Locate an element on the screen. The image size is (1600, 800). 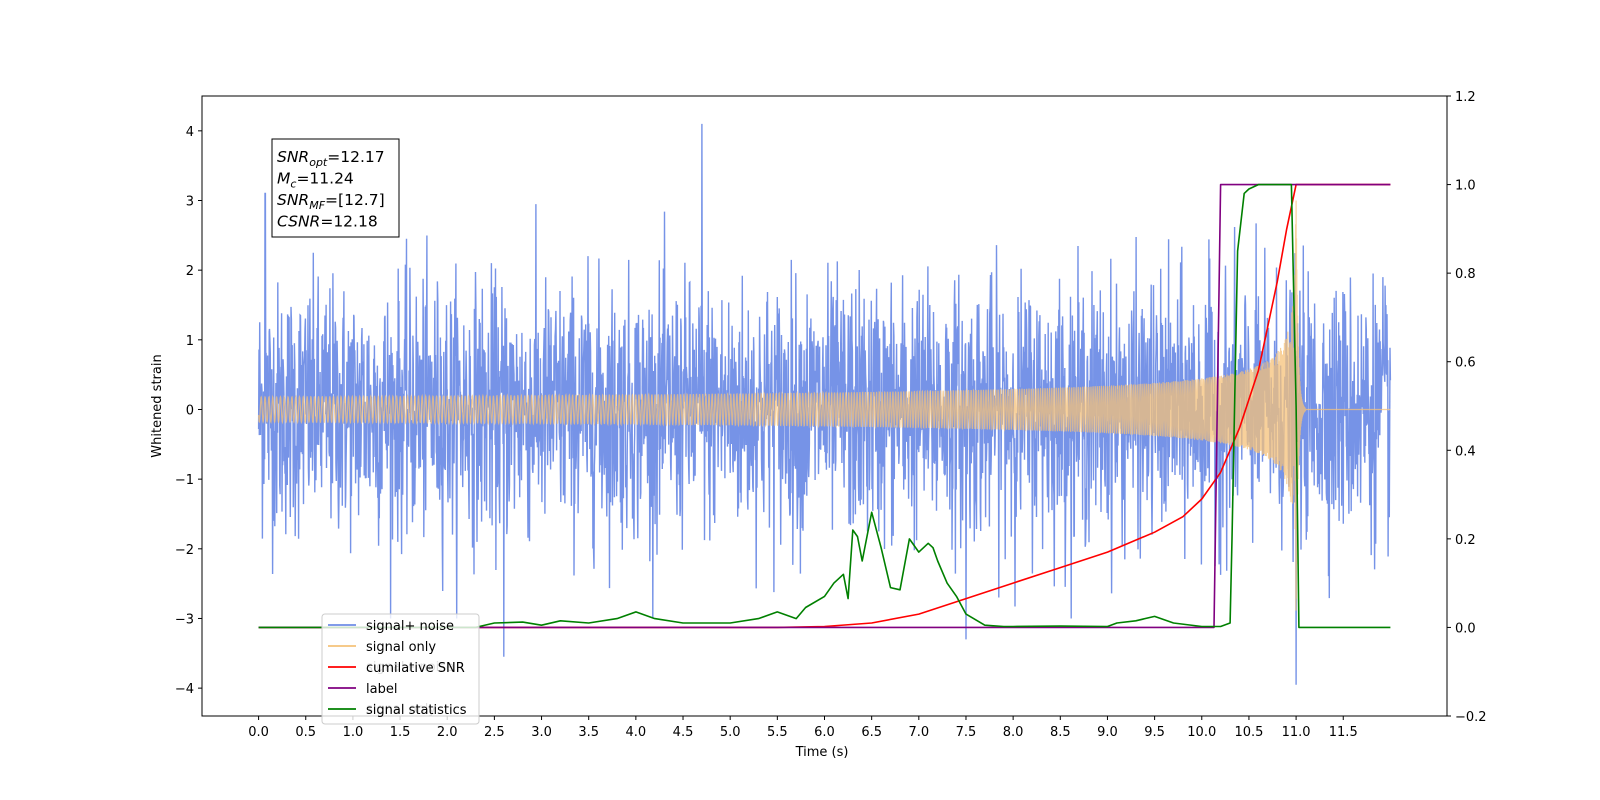
legend-label: signal only is located at coordinates (401, 647).